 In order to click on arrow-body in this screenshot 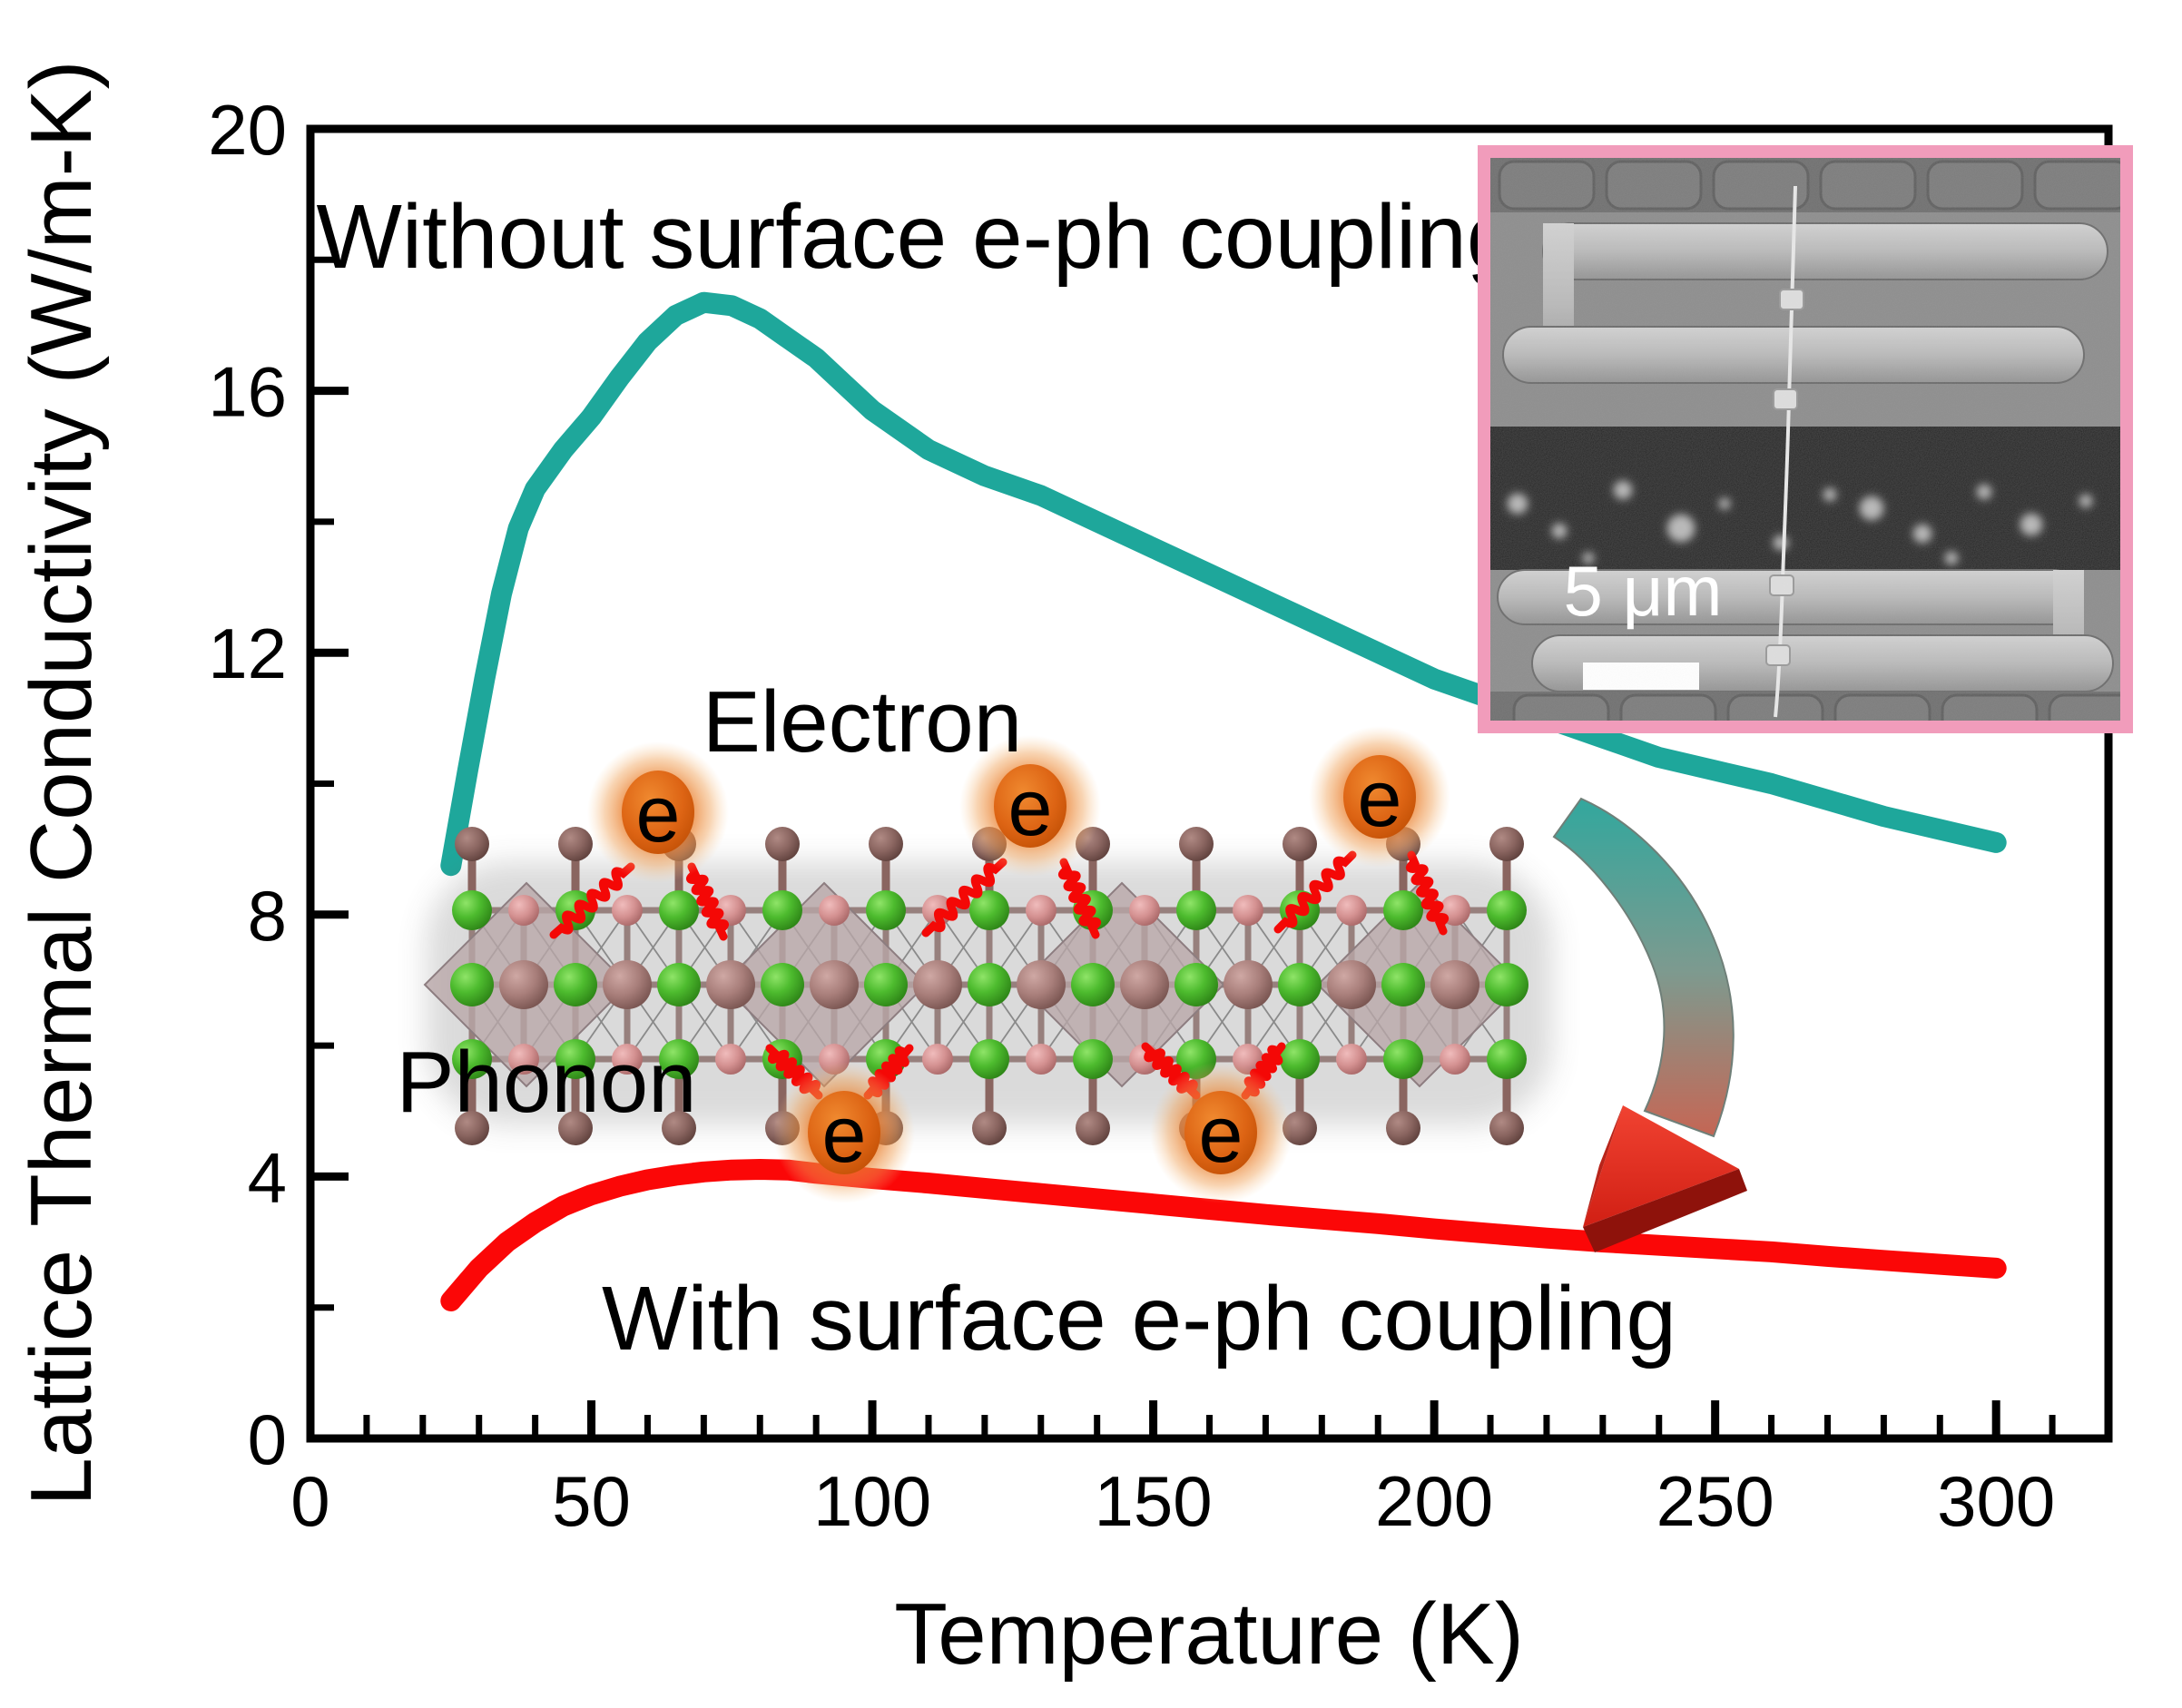, I will do `click(1643, 967)`.